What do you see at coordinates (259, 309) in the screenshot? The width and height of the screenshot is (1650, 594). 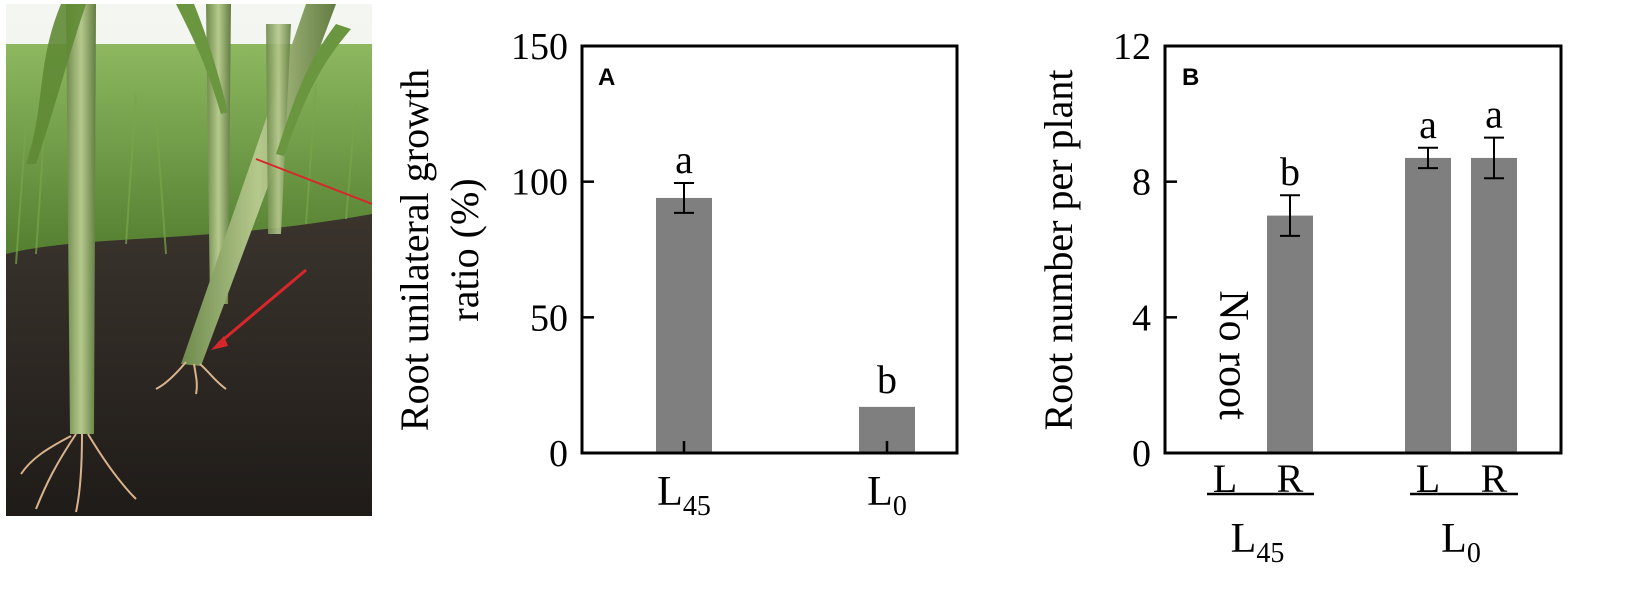 I see `red-arrow-icon` at bounding box center [259, 309].